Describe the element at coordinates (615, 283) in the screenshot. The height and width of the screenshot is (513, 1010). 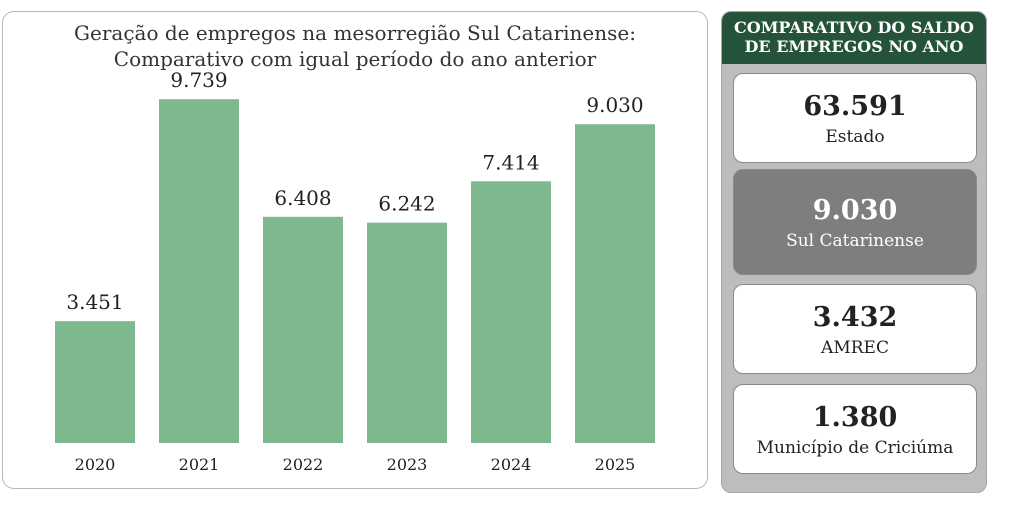
I see `bar-2025` at that location.